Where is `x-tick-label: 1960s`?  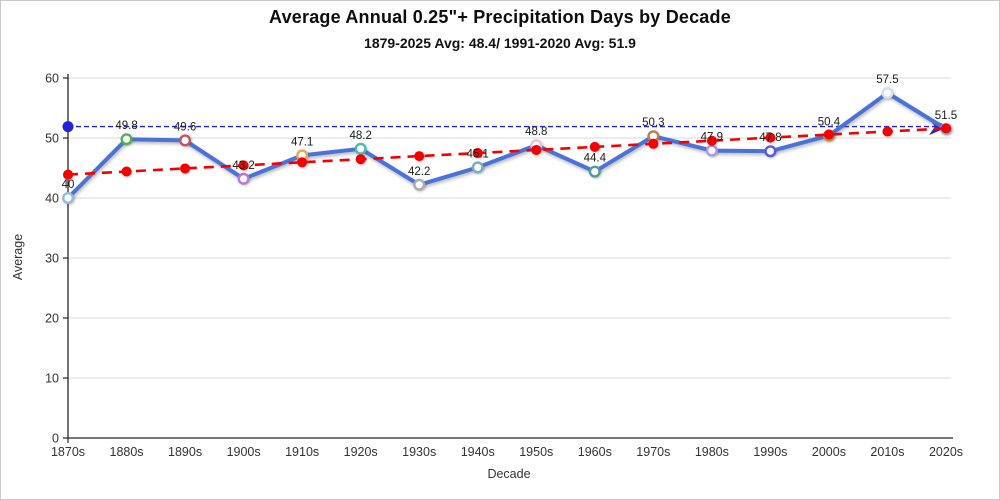
x-tick-label: 1960s is located at coordinates (595, 452).